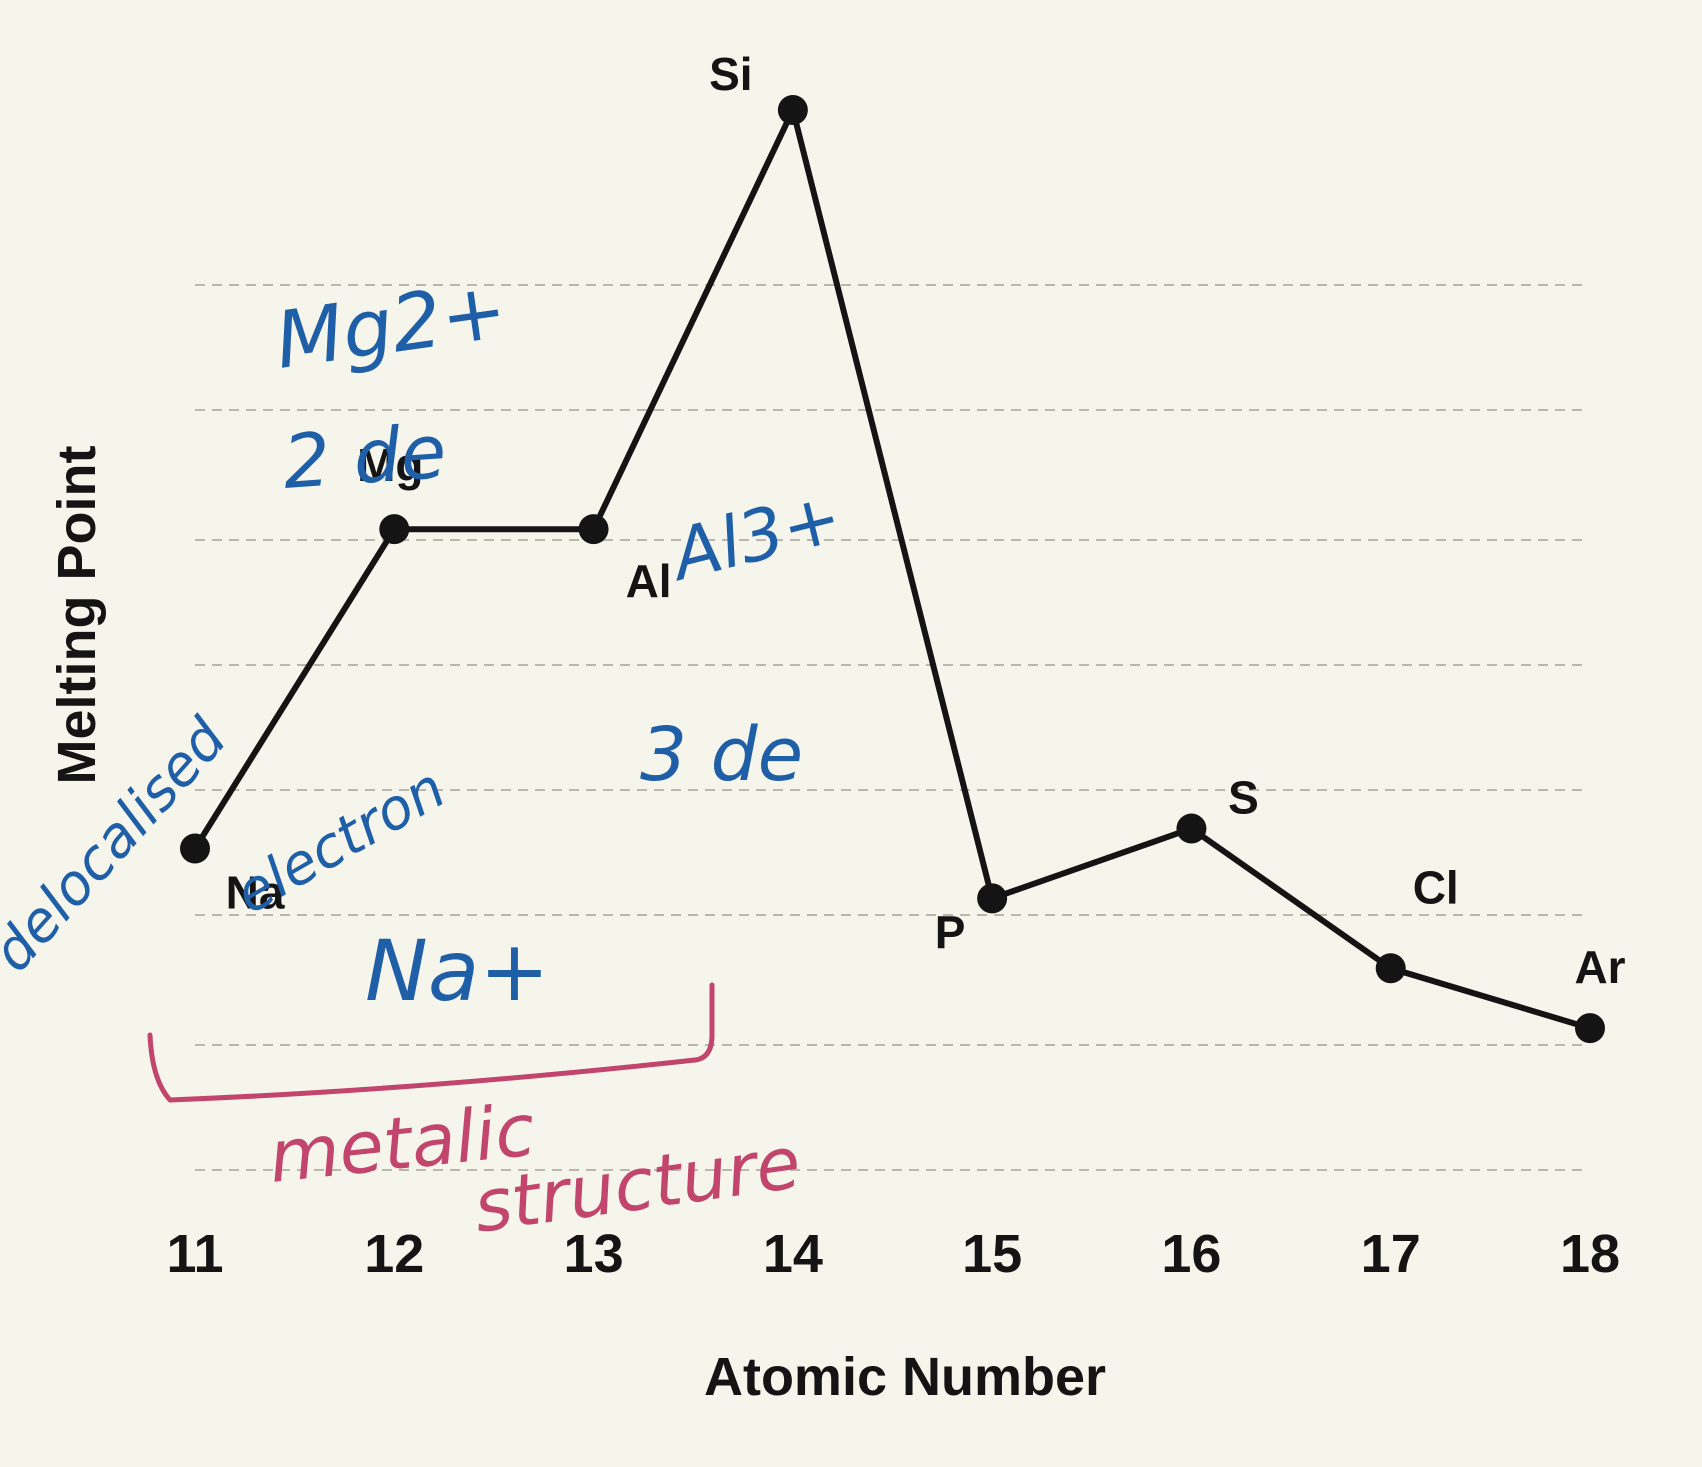  I want to click on point-label-mg: Mg, so click(390, 465).